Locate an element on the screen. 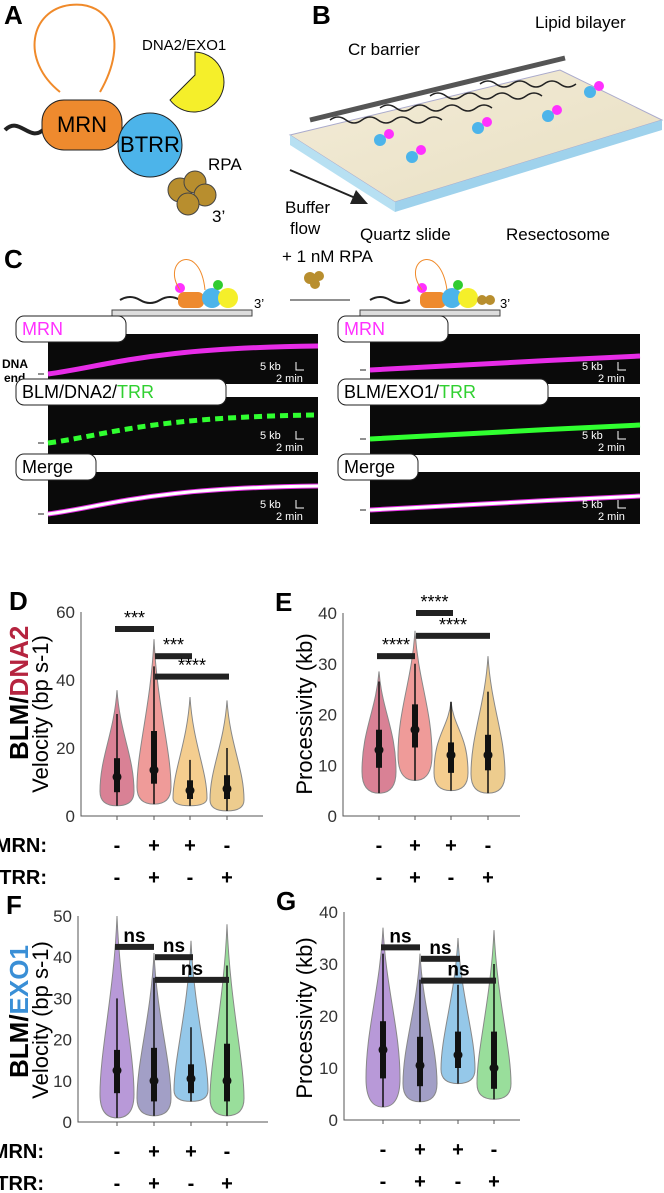 This screenshot has width=664, height=1193. rpa-label: RPA is located at coordinates (225, 164).